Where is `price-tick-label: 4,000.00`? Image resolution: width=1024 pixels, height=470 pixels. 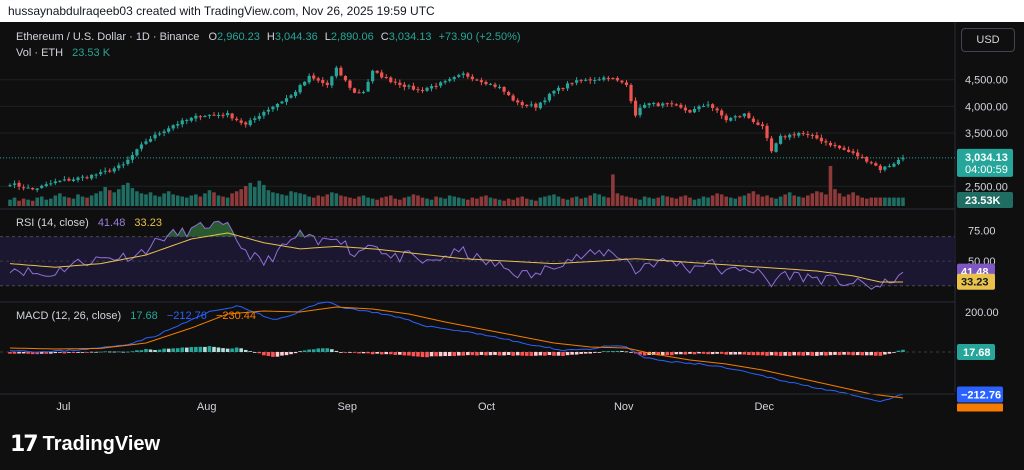 price-tick-label: 4,000.00 is located at coordinates (986, 107).